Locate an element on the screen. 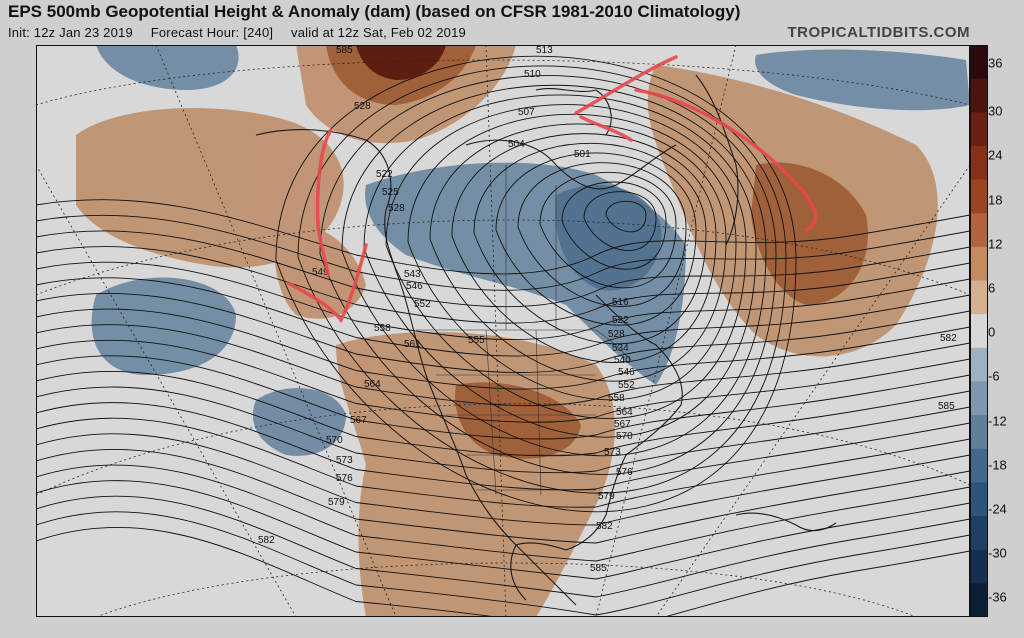 The image size is (1024, 638). colorbar-tick: -12 is located at coordinates (997, 421).